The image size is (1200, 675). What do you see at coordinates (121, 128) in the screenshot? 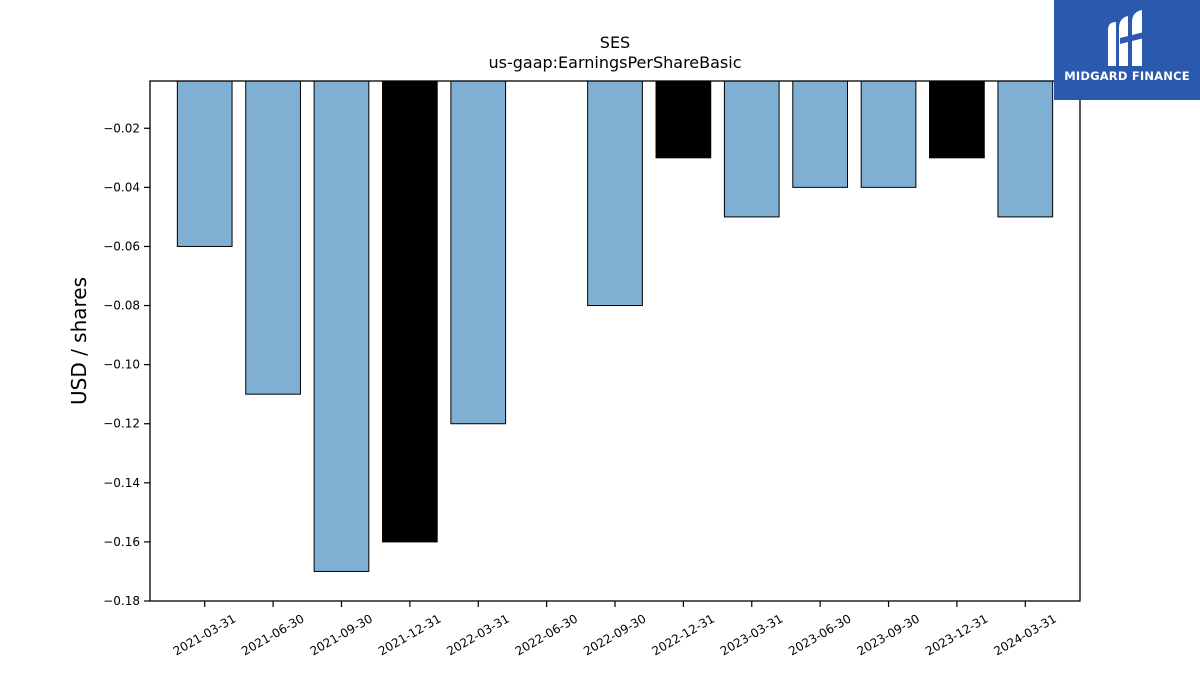
I see `y-tick-label: −0.02` at bounding box center [121, 128].